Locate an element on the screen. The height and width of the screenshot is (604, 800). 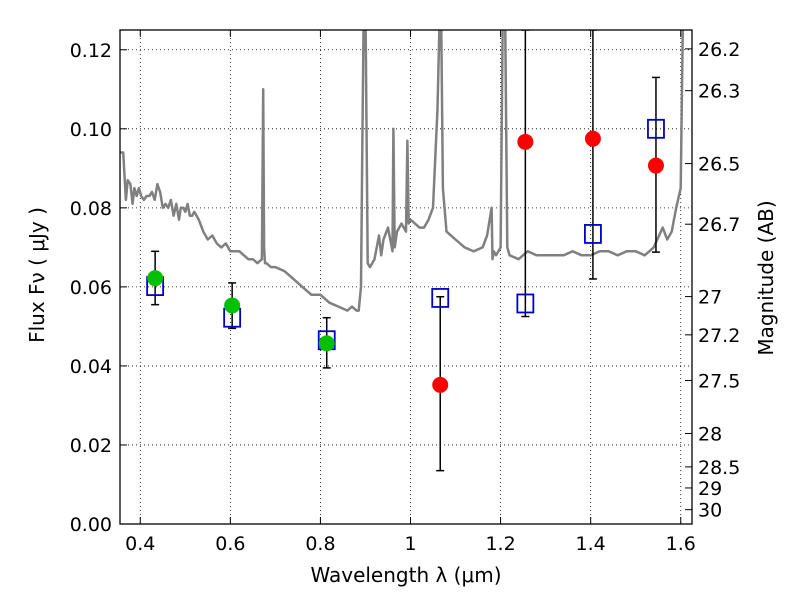
x-axis-title: Wavelength λ (μm) is located at coordinates (405, 575).